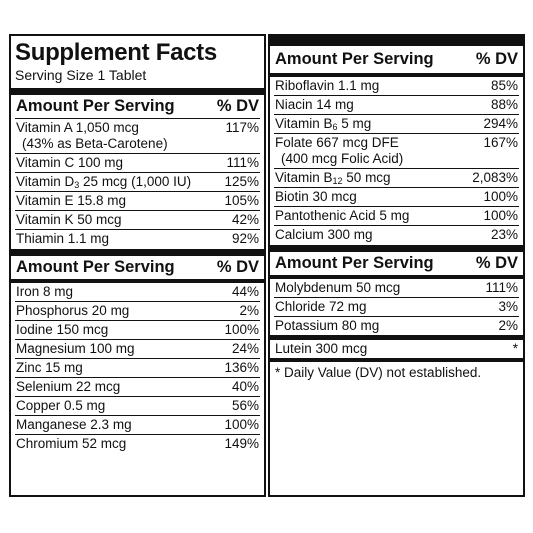  Describe the element at coordinates (371, 307) in the screenshot. I see `nutrient-name: Chloride 72 mg` at that location.